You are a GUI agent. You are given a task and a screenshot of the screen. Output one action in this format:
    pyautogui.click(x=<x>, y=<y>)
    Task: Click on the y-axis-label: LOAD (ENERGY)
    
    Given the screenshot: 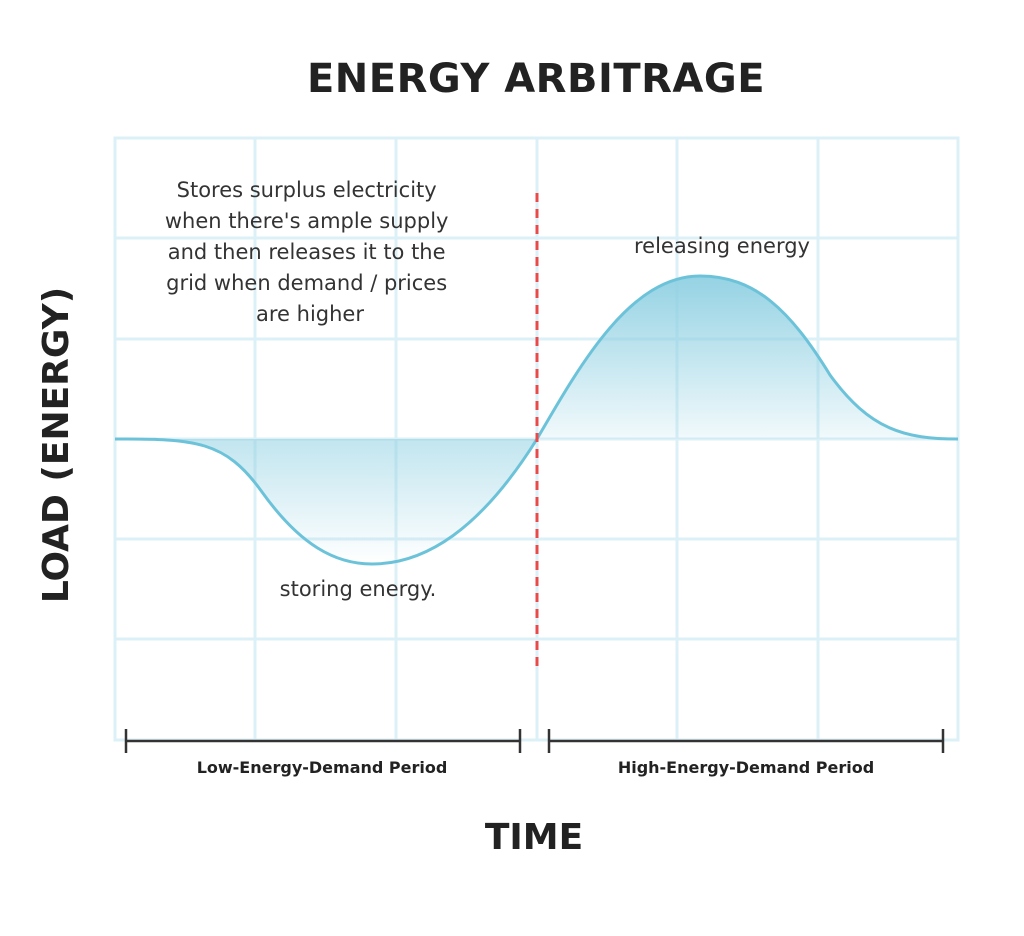 What is the action you would take?
    pyautogui.click(x=56, y=445)
    